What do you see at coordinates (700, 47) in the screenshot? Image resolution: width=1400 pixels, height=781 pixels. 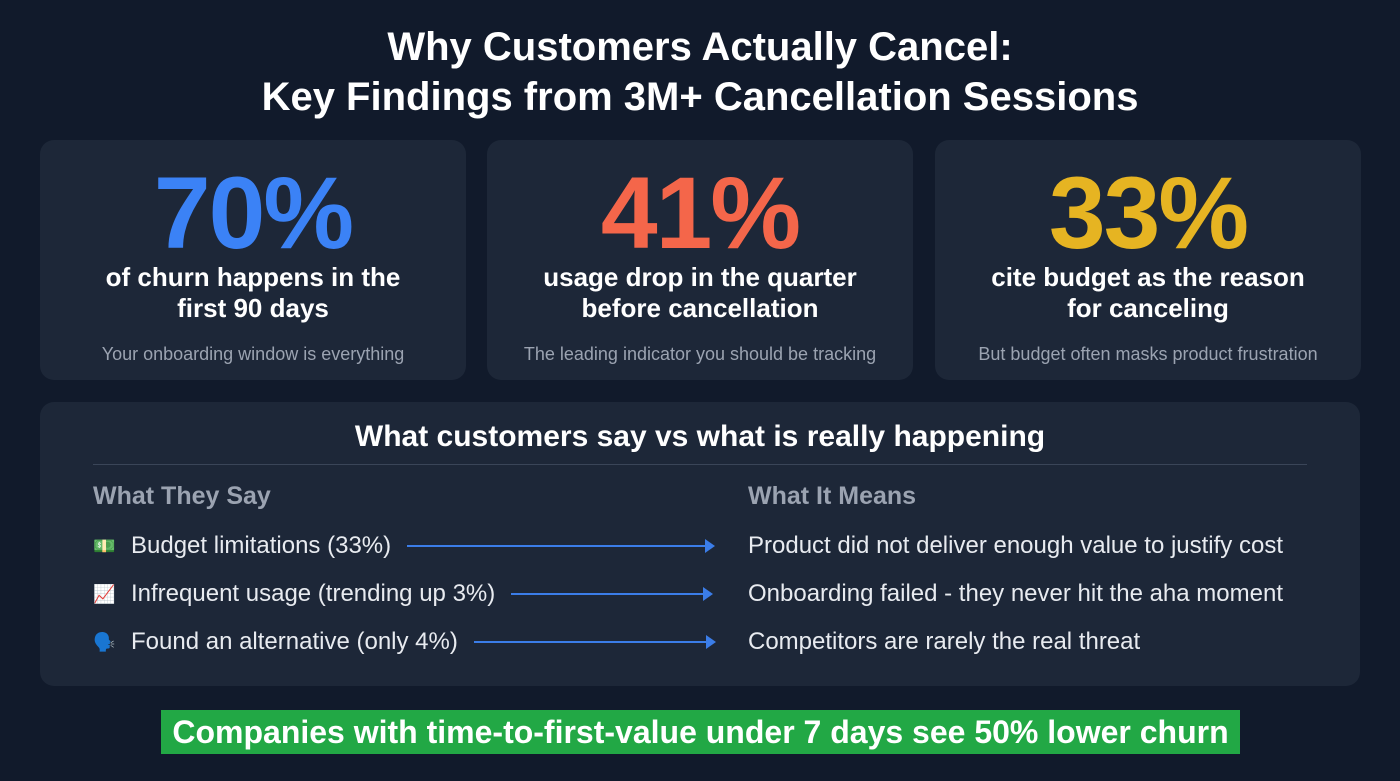 I see `title-line-1: Why Customers Actually Cancel:` at bounding box center [700, 47].